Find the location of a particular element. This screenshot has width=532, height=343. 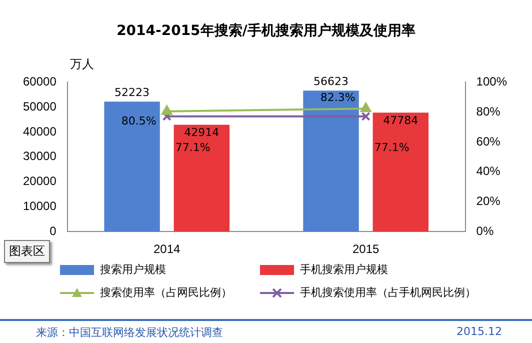

y-tick-label: 60000 is located at coordinates (39, 81).